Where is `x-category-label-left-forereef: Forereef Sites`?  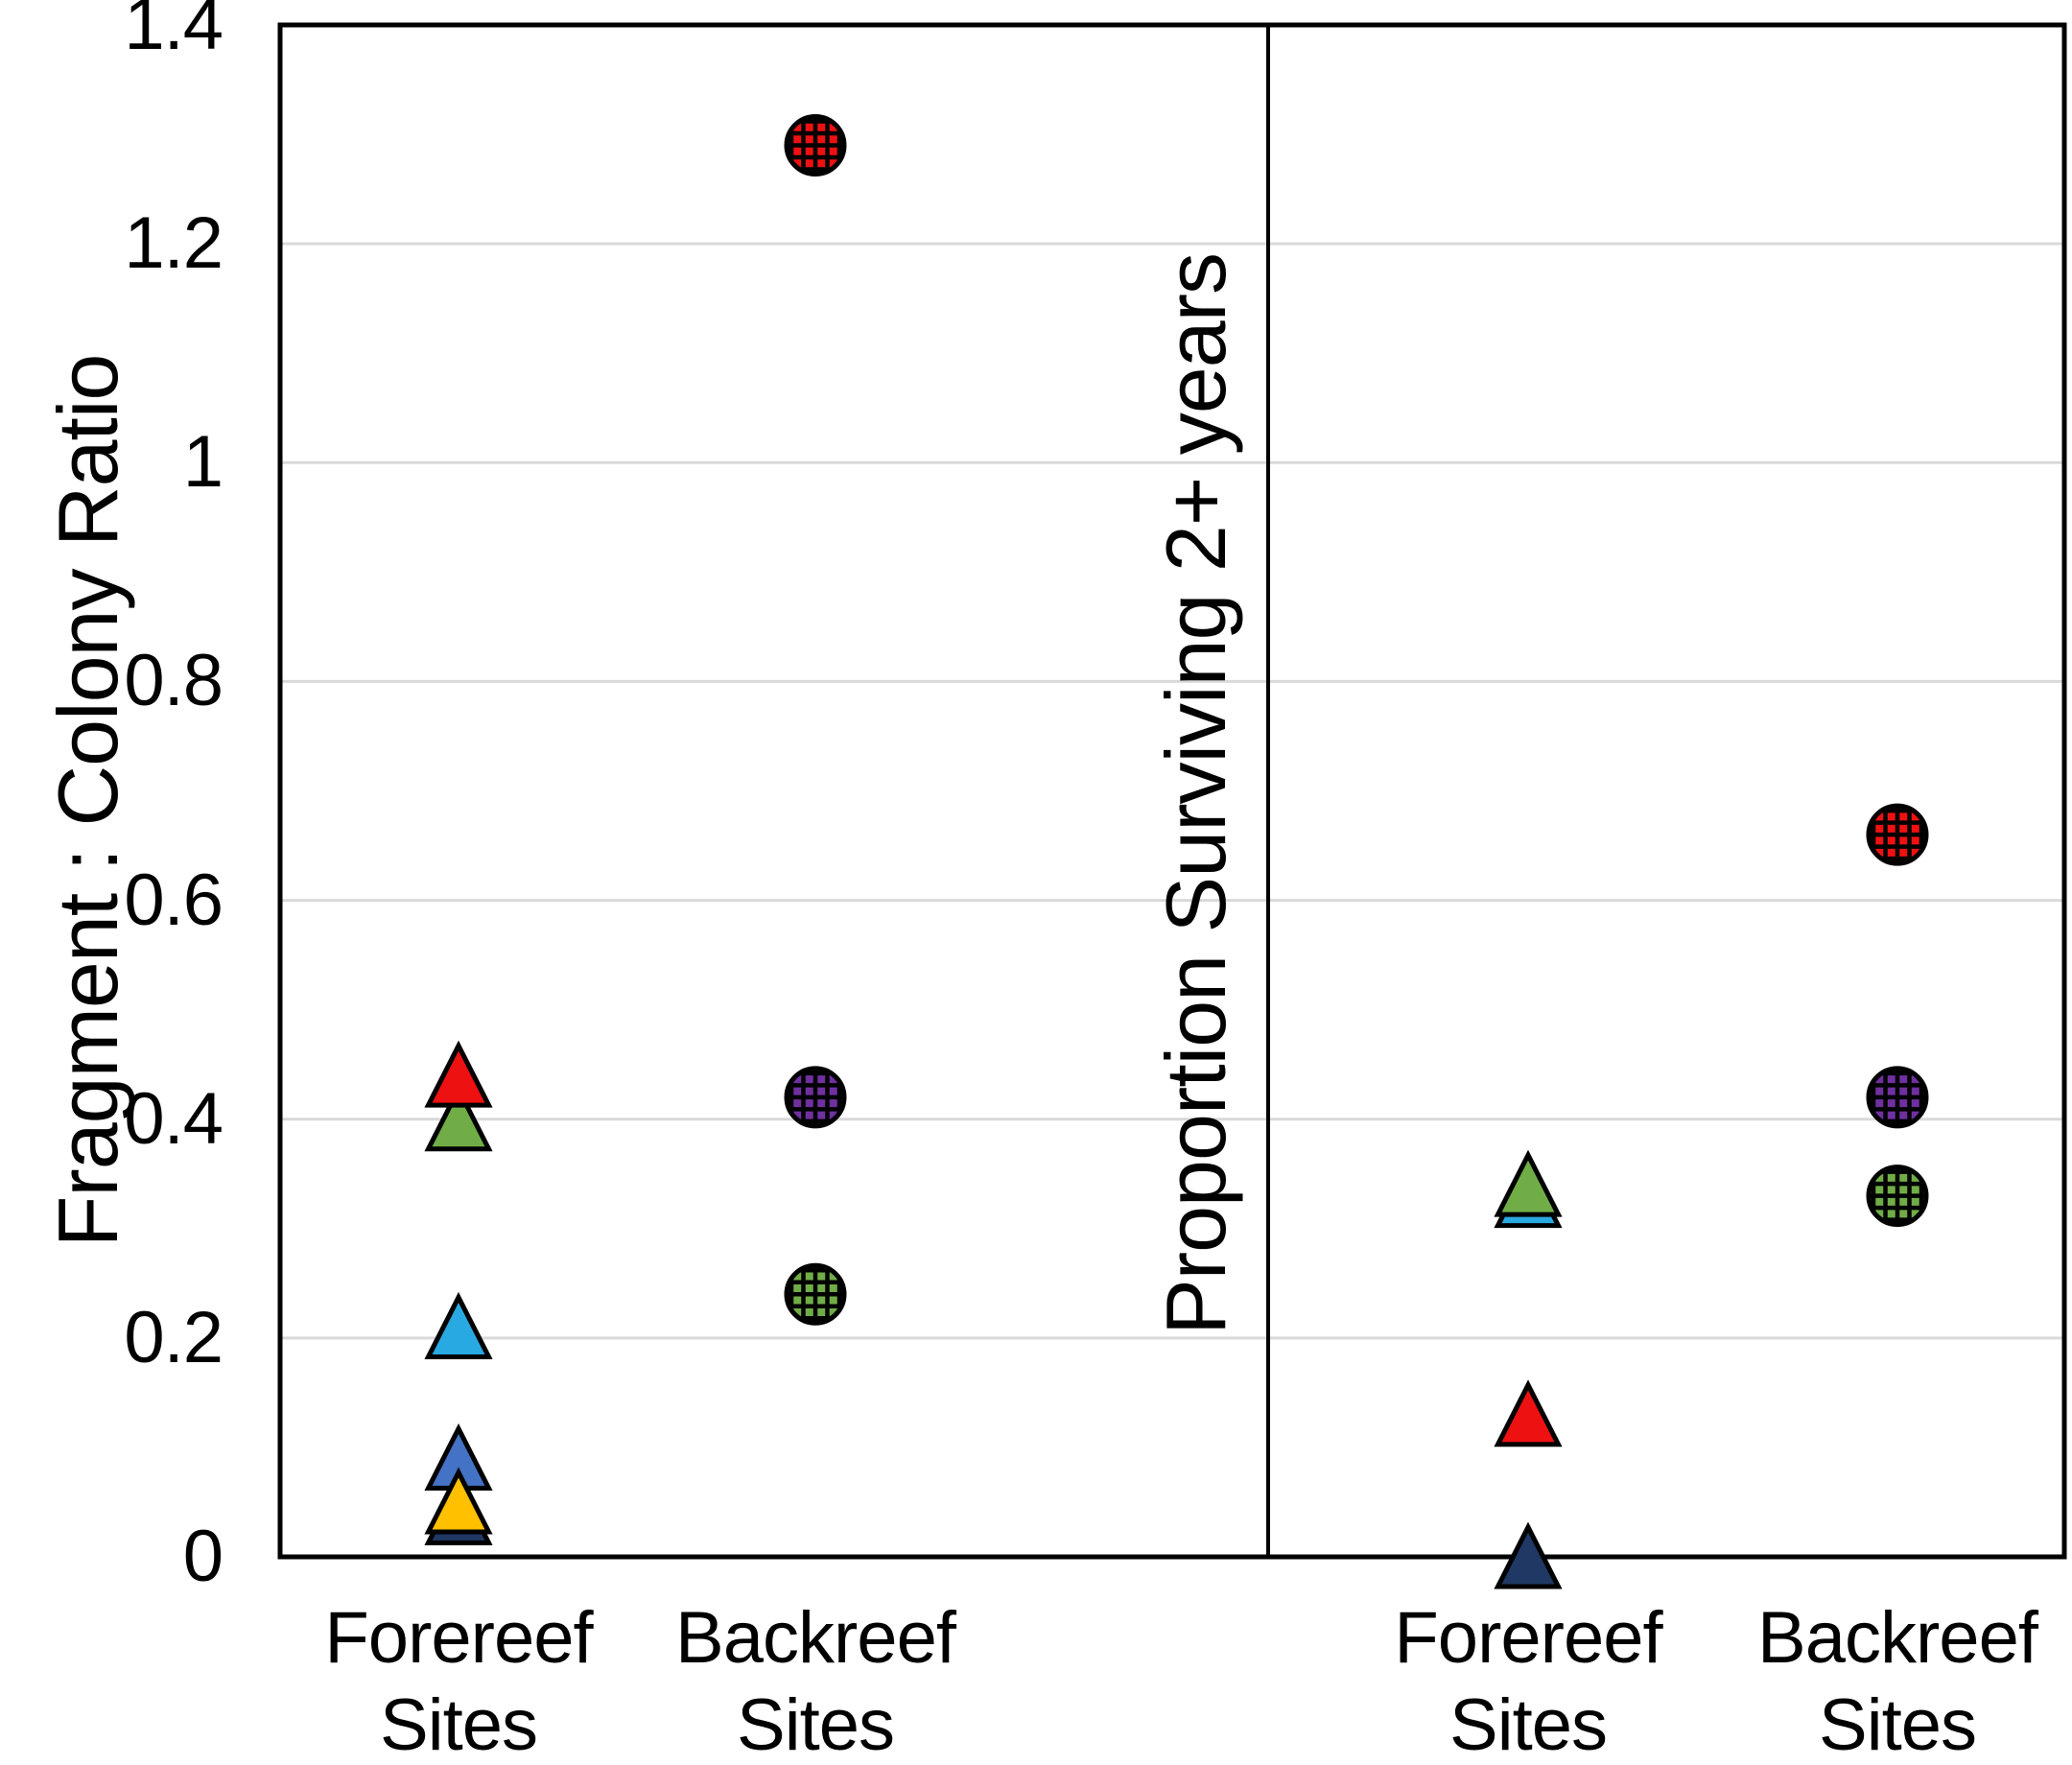
x-category-label-left-forereef: Forereef Sites is located at coordinates (458, 1681).